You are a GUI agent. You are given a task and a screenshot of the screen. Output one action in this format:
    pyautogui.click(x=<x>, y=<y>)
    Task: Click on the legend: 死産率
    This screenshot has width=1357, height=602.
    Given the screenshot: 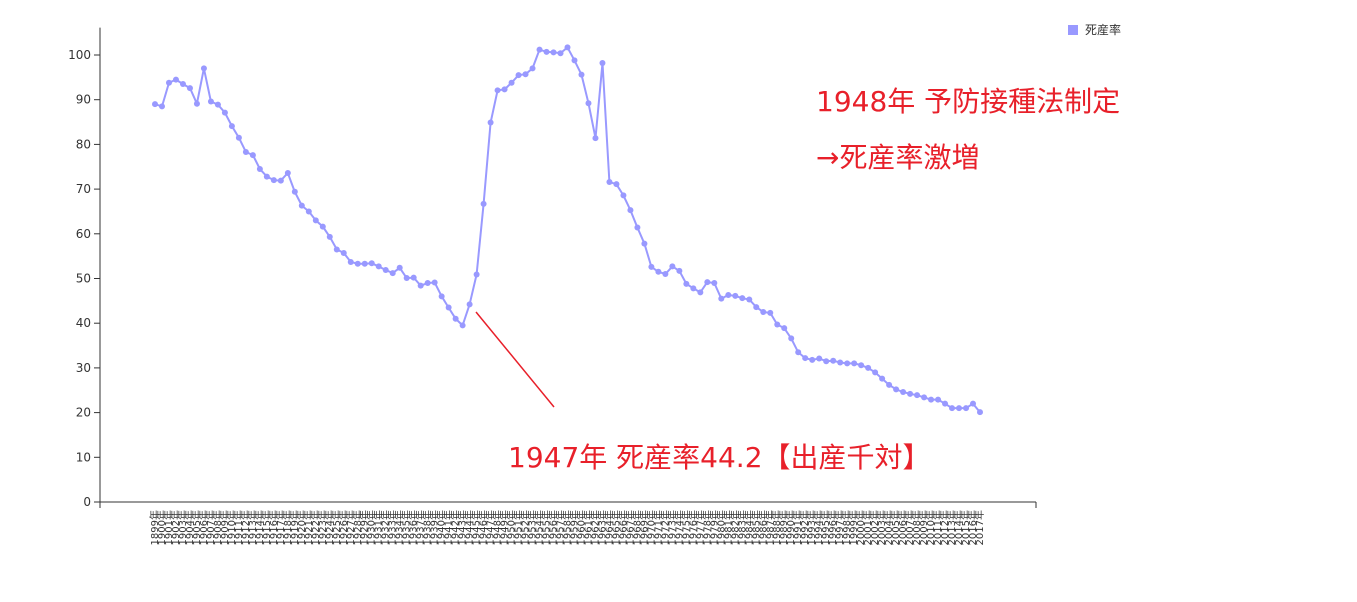 What is the action you would take?
    pyautogui.click(x=1094, y=29)
    